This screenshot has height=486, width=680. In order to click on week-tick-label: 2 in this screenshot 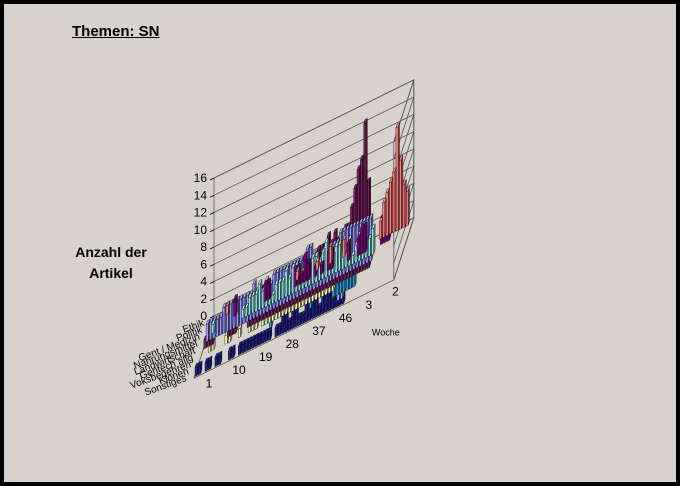, I will do `click(395, 292)`.